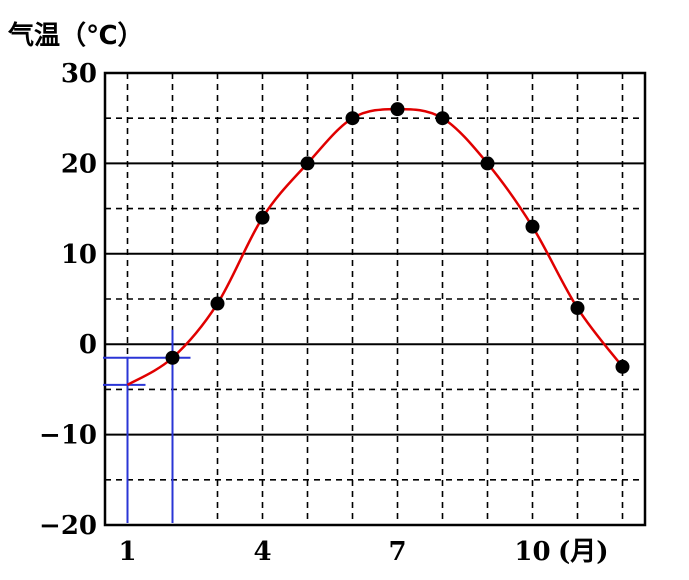 The image size is (689, 580). Describe the element at coordinates (79, 74) in the screenshot. I see `y-tick-label: 30` at that location.